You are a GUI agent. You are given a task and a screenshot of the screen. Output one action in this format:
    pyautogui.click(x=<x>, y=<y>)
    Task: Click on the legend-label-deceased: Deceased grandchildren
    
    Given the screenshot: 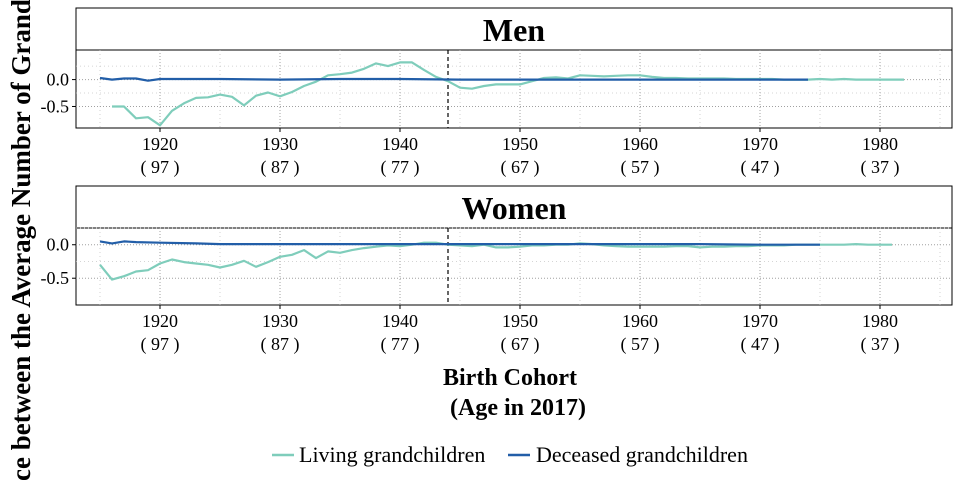 What is the action you would take?
    pyautogui.click(x=642, y=454)
    